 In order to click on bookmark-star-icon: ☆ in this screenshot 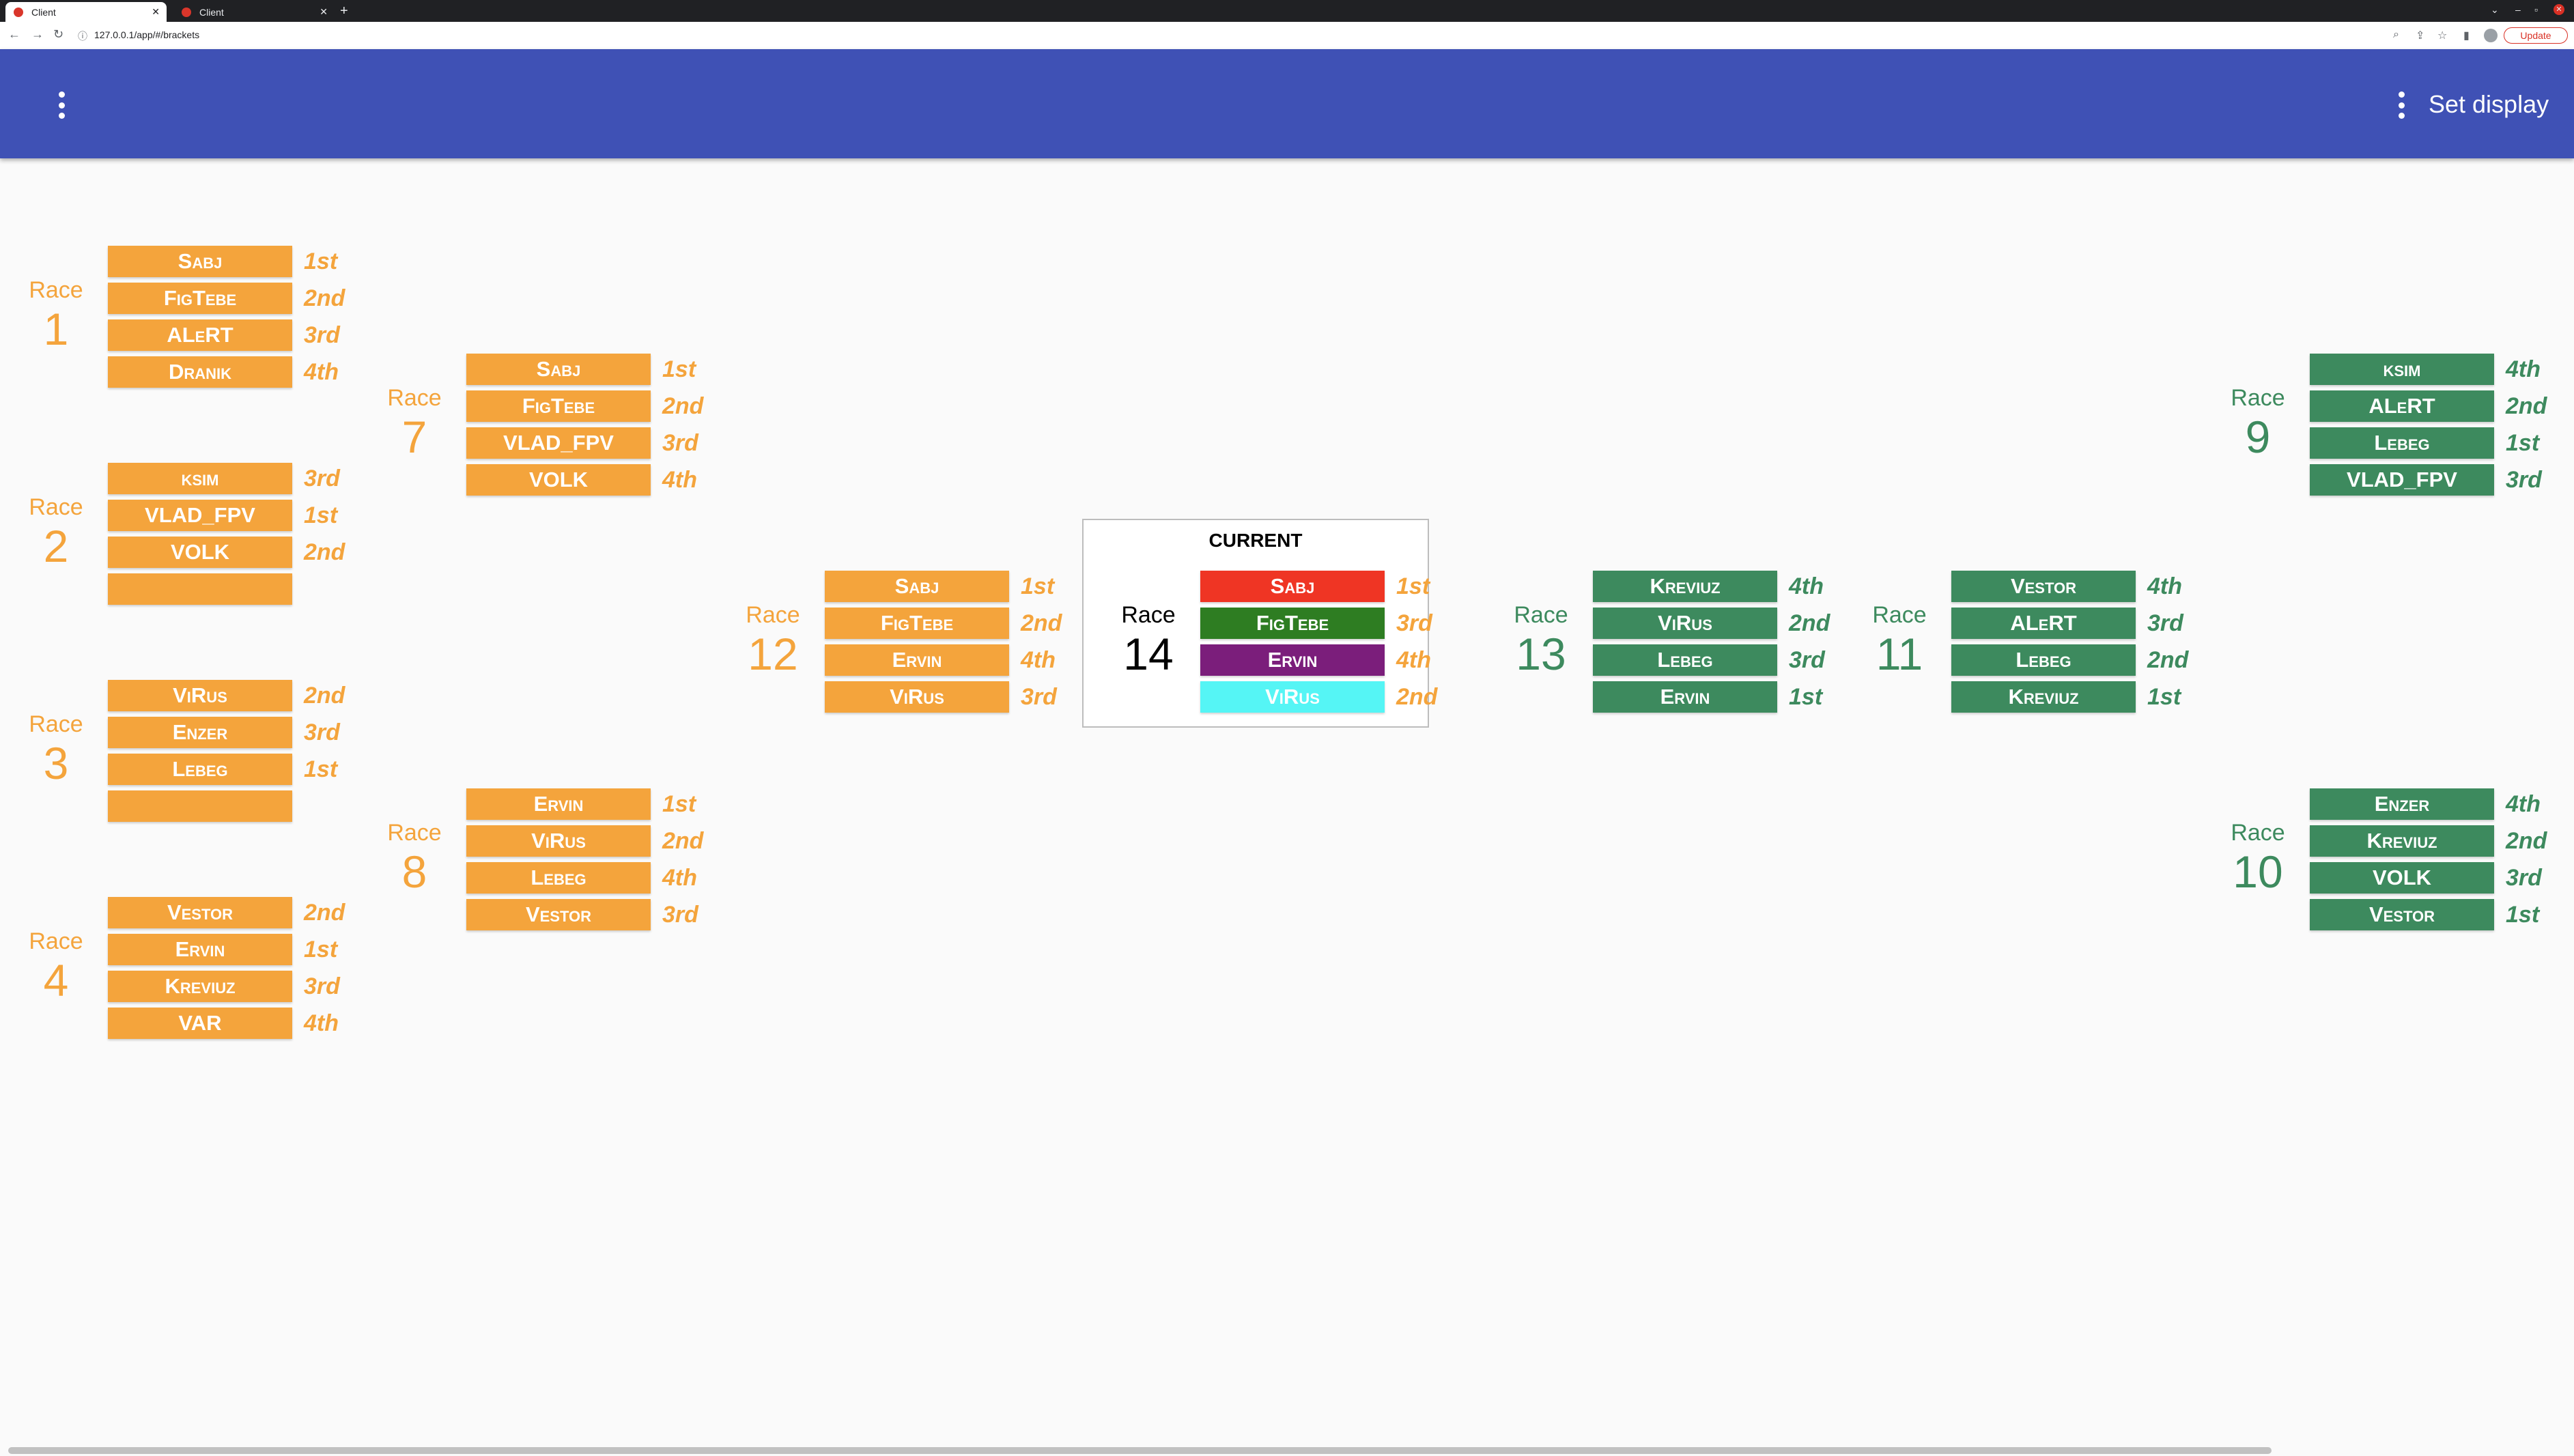, I will do `click(2443, 36)`.